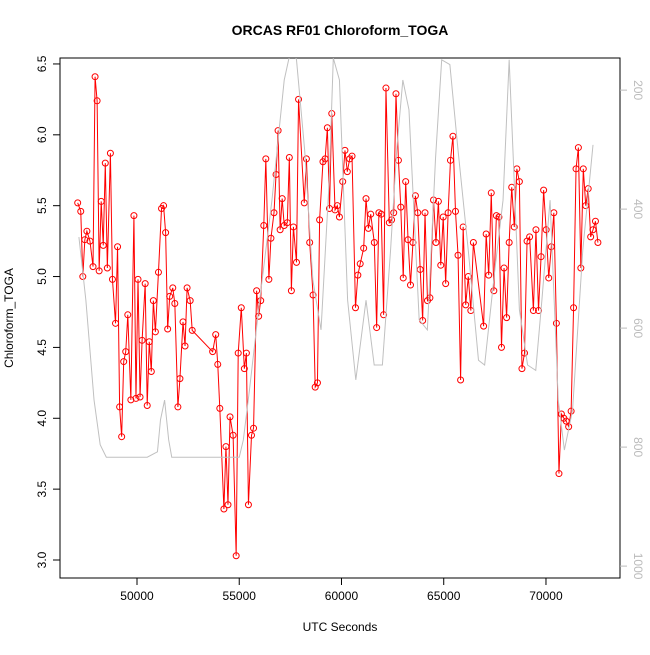  I want to click on y2-tick-label: 400, so click(638, 209).